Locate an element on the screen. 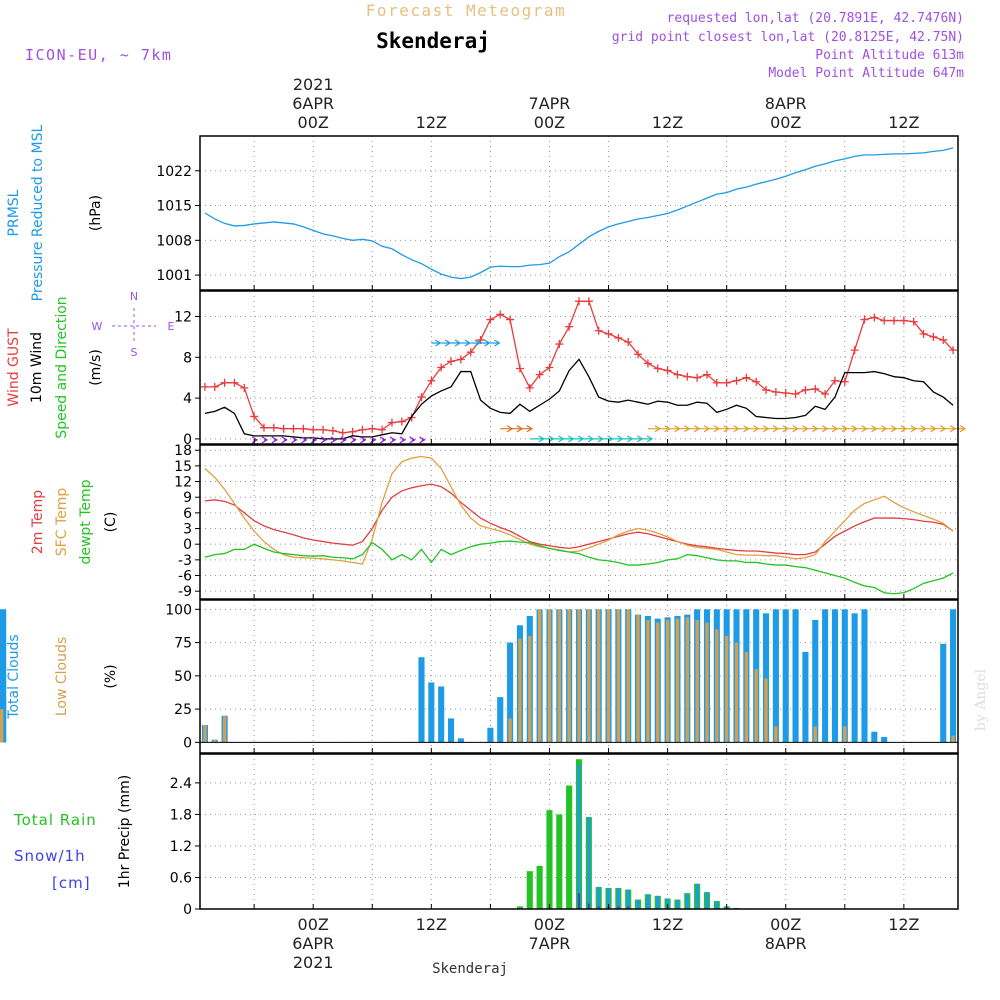 Image resolution: width=1000 pixels, height=1000 pixels. point-altitude: Point Altitude 613m is located at coordinates (889, 55).